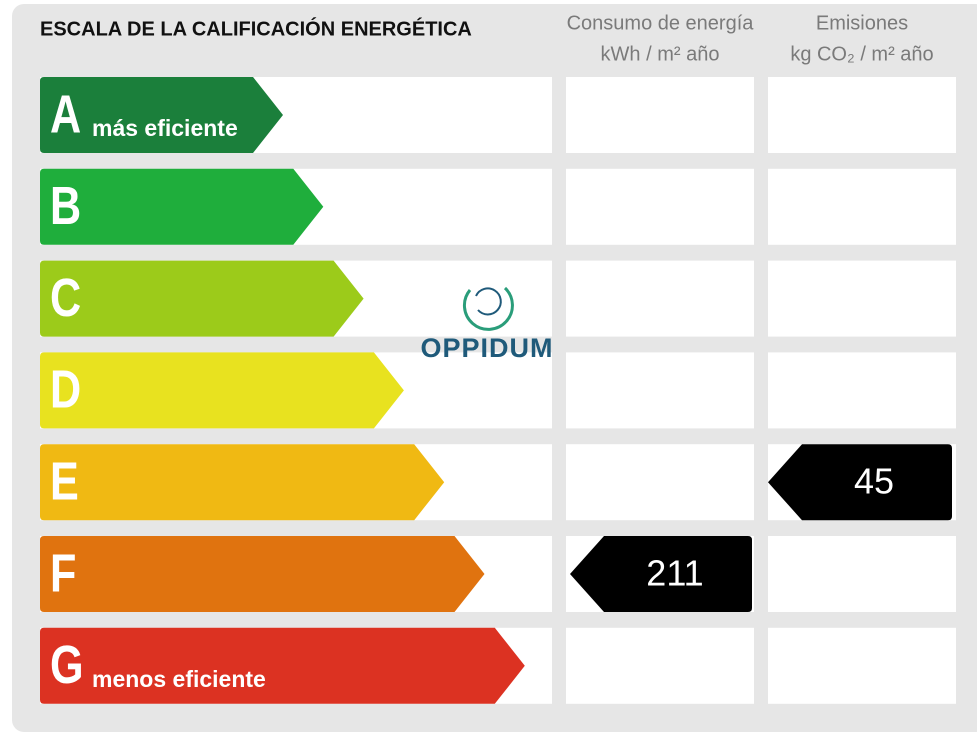 The image size is (977, 741). What do you see at coordinates (674, 573) in the screenshot?
I see `value: 211` at bounding box center [674, 573].